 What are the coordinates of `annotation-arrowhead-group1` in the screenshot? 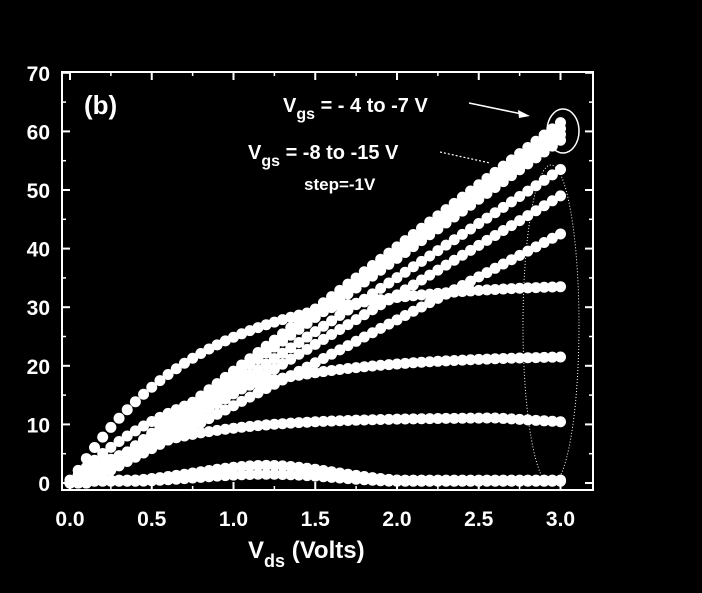 It's located at (524, 114).